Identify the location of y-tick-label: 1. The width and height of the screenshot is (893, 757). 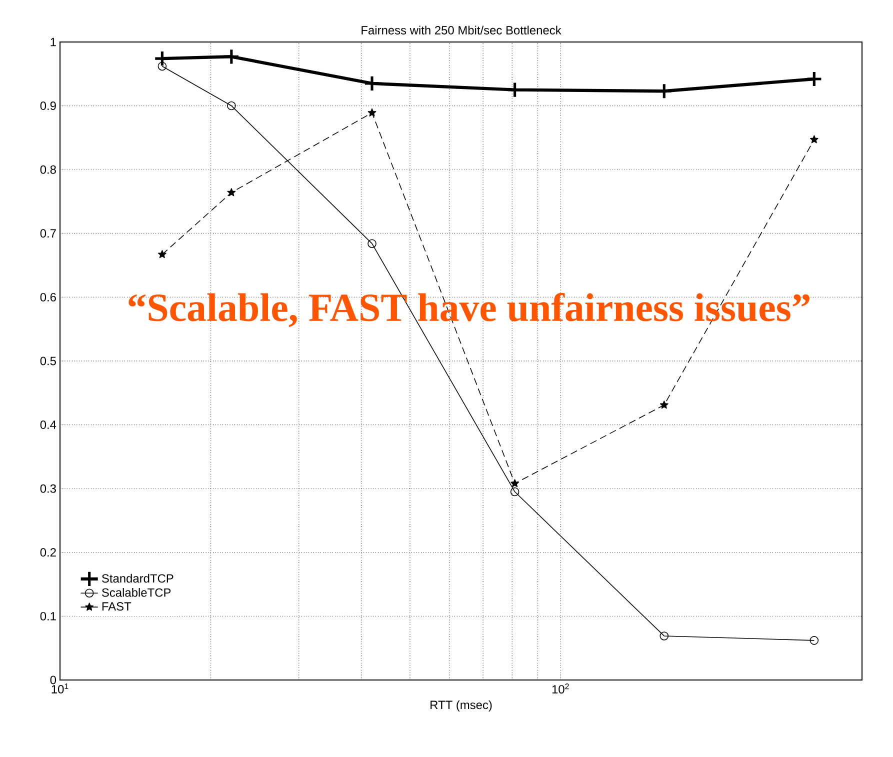
(53, 42).